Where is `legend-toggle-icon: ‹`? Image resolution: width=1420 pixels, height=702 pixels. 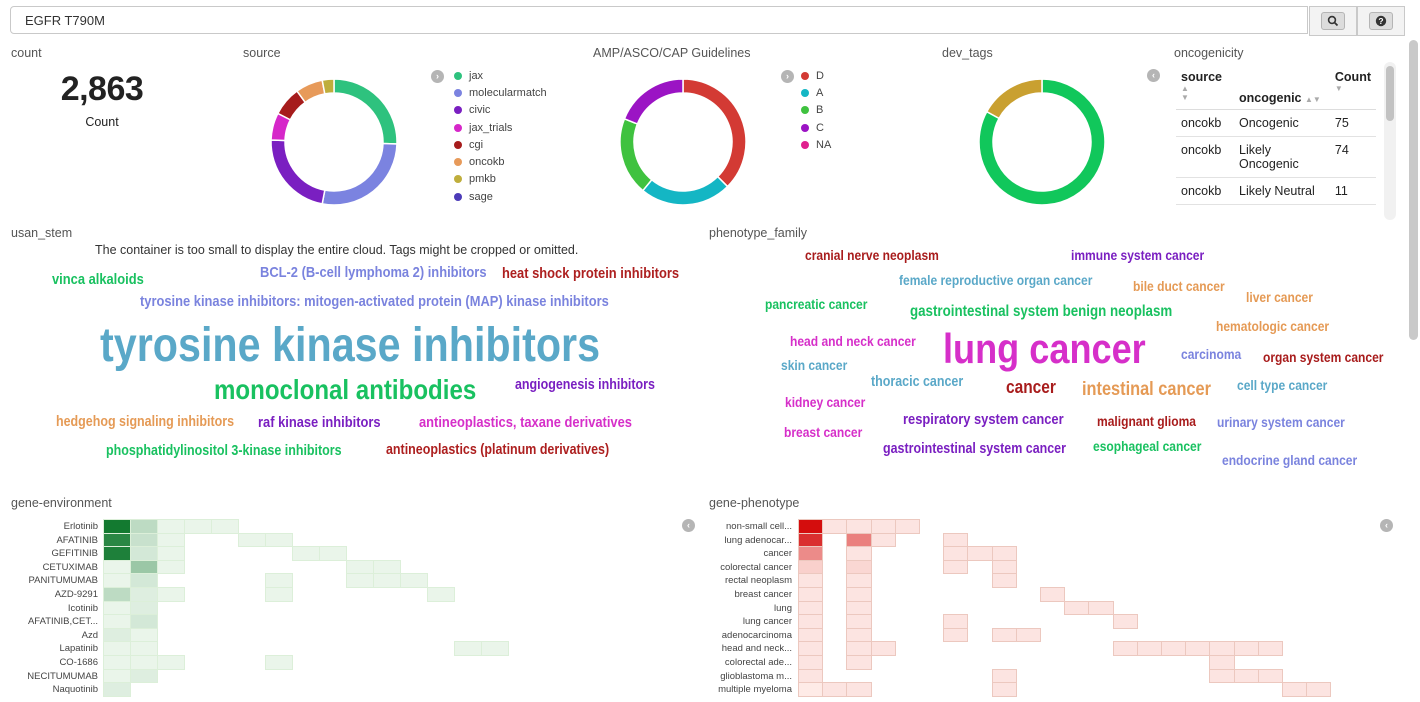 legend-toggle-icon: ‹ is located at coordinates (1386, 525).